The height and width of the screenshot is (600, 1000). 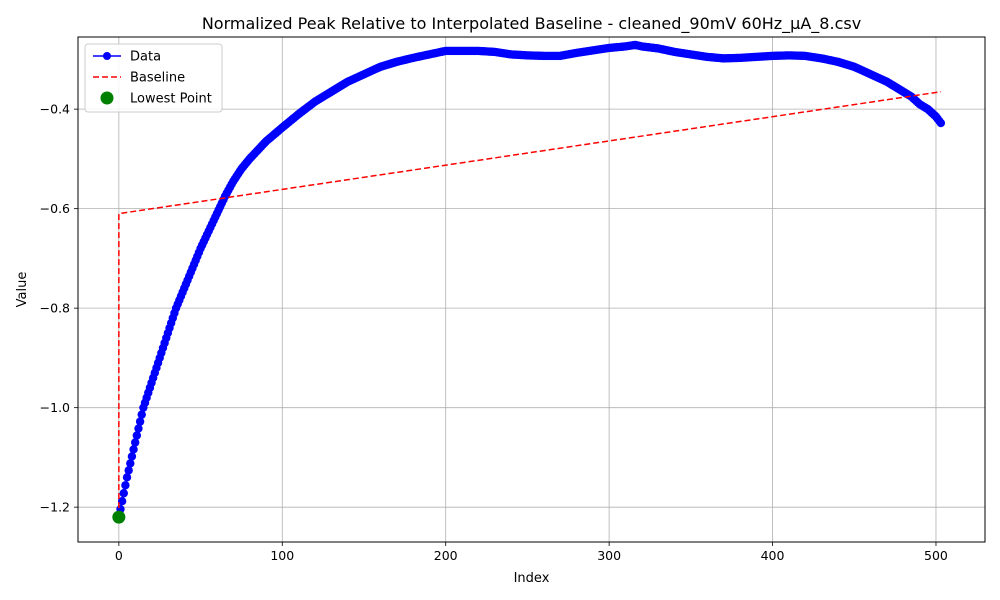 What do you see at coordinates (22, 290) in the screenshot?
I see `y-axis-title: Value` at bounding box center [22, 290].